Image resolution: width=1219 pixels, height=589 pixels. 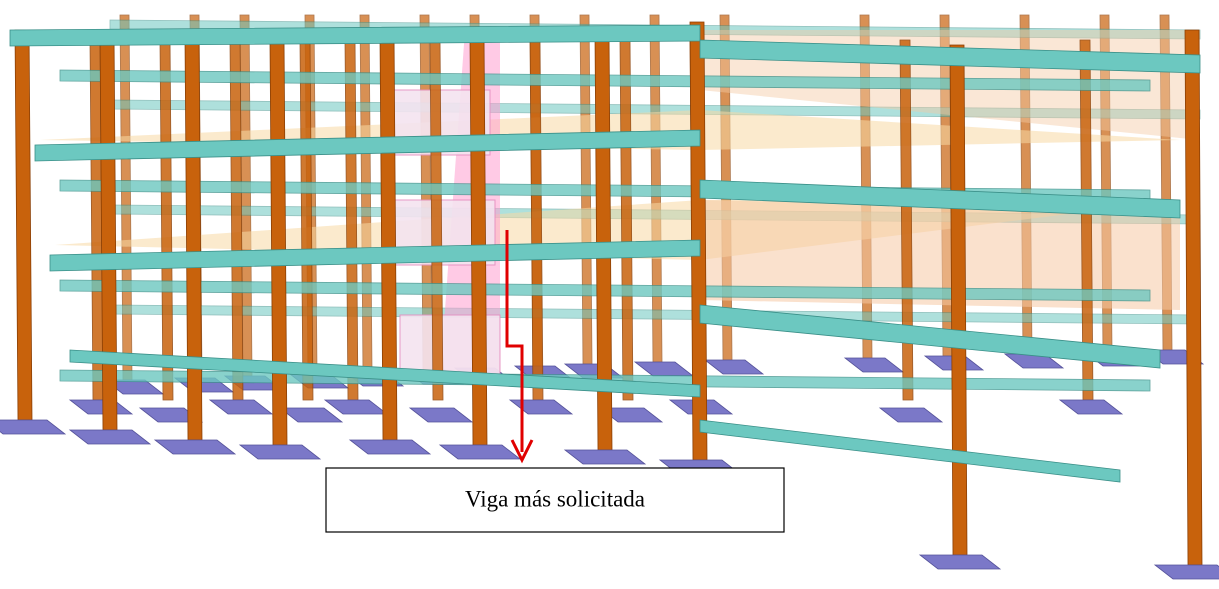 What do you see at coordinates (940, 255) in the screenshot?
I see `slab` at bounding box center [940, 255].